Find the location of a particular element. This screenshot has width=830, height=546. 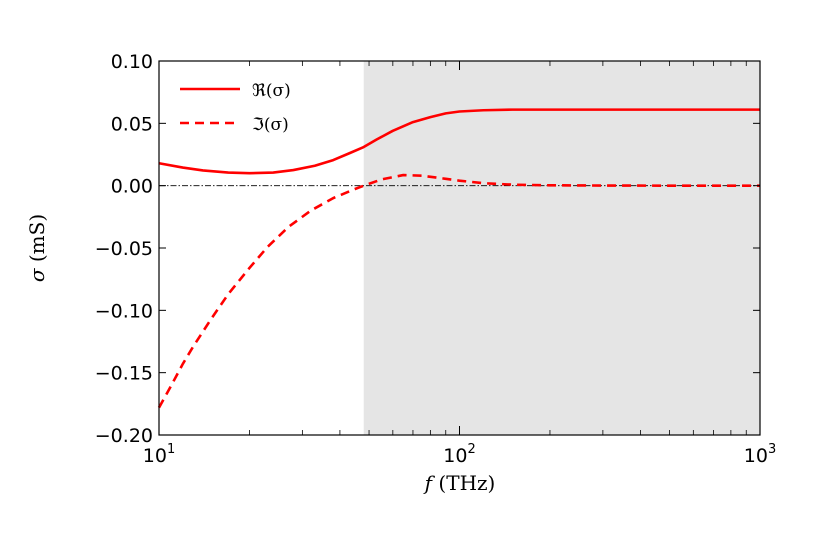

y-axis-variable: σ is located at coordinates (37, 274).